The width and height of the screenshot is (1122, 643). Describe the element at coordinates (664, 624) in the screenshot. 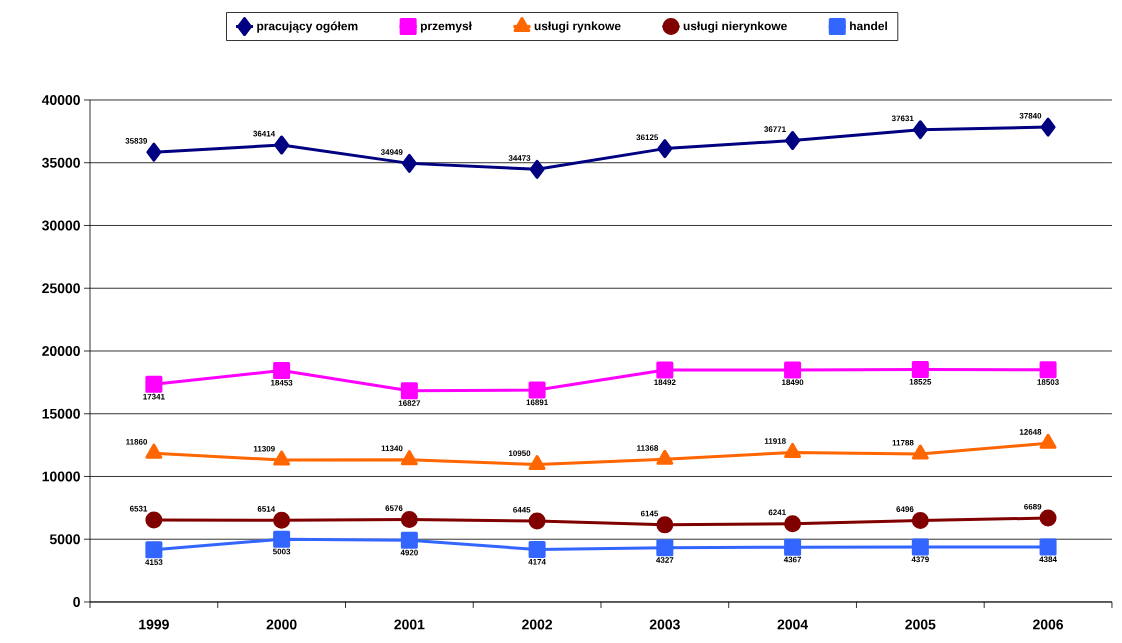

I see `x-tick-label: 2003` at that location.